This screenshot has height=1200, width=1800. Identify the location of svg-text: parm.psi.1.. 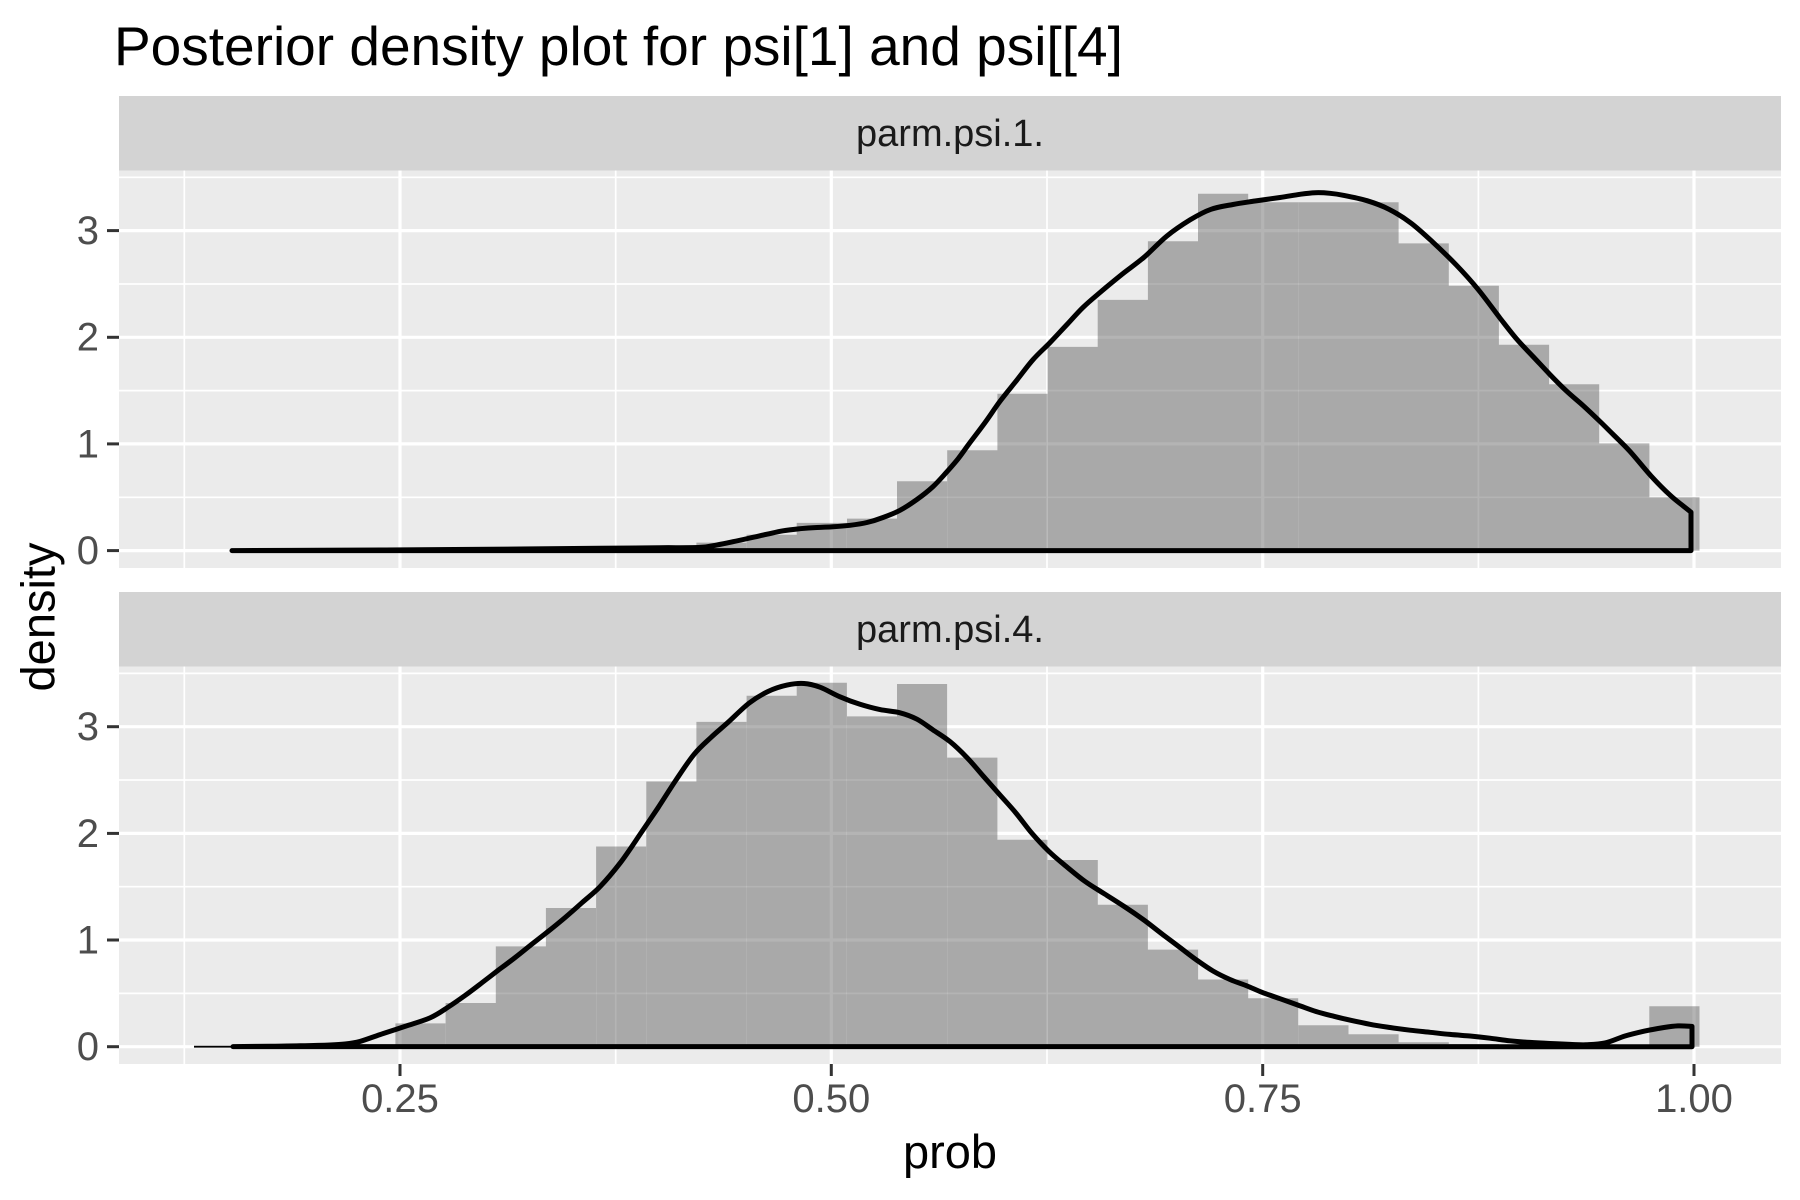
(950, 134).